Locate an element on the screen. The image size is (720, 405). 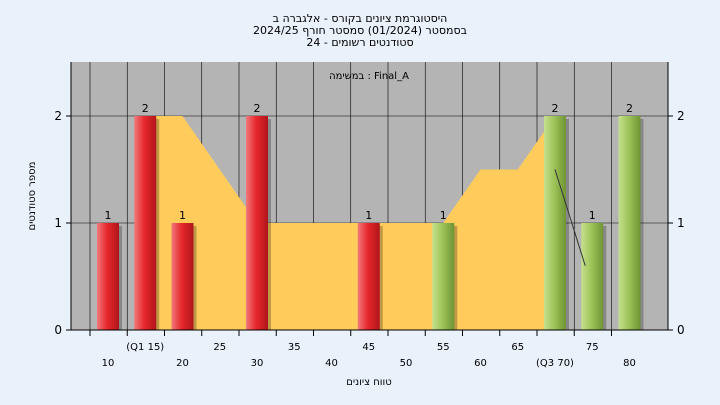
x-tick-label-4: 30 is located at coordinates (257, 363).